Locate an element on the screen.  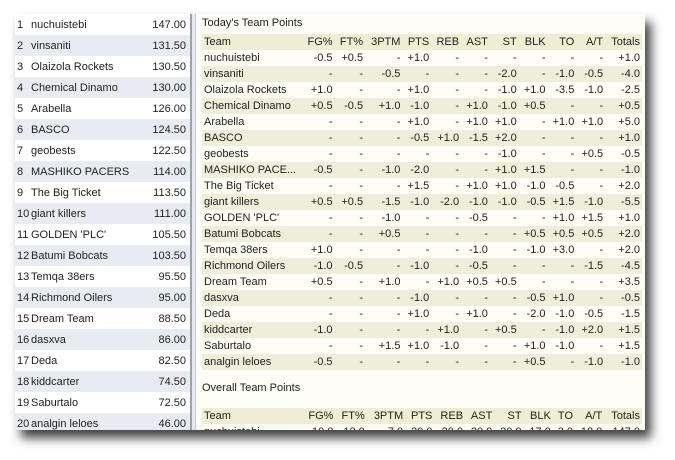
standings-row: 16 dasxva 86.00 is located at coordinates (102, 339).